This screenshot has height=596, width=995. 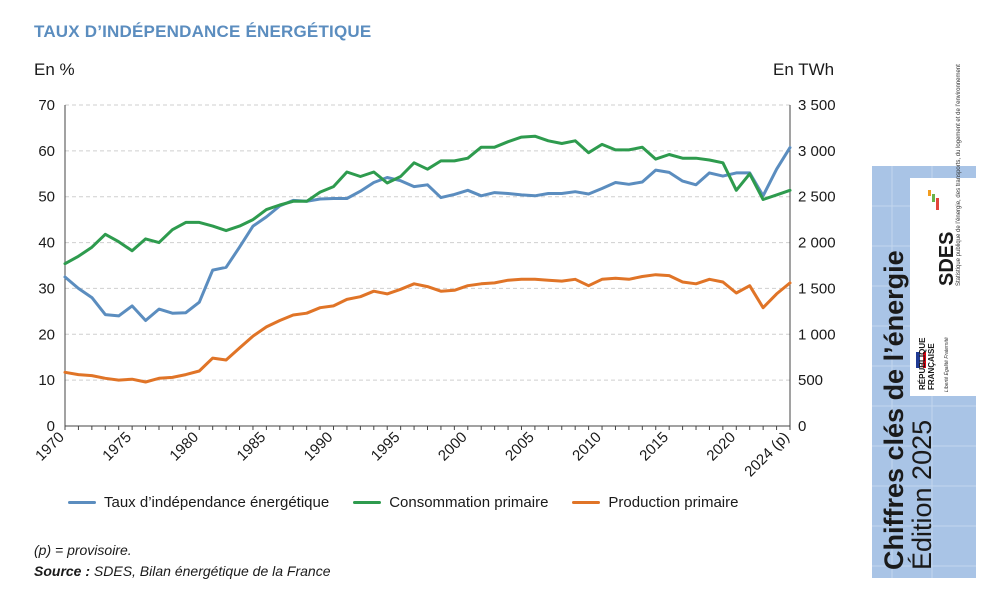 What do you see at coordinates (586, 502) in the screenshot?
I see `legend-swatch-production` at bounding box center [586, 502].